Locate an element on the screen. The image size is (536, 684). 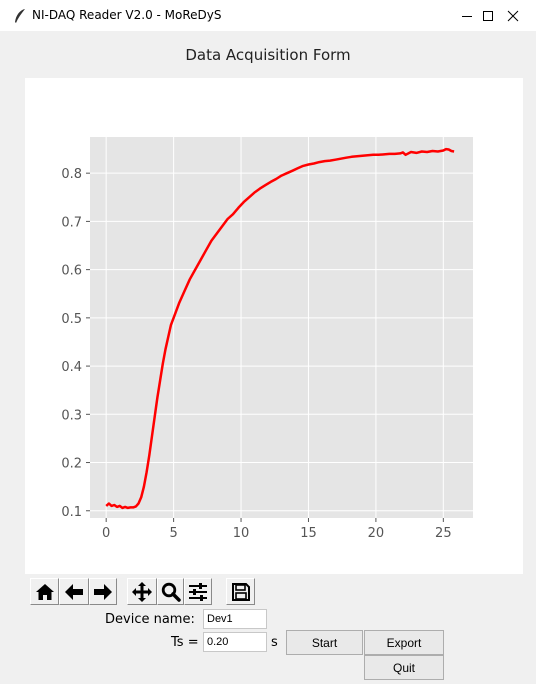
device-name-input is located at coordinates (235, 619).